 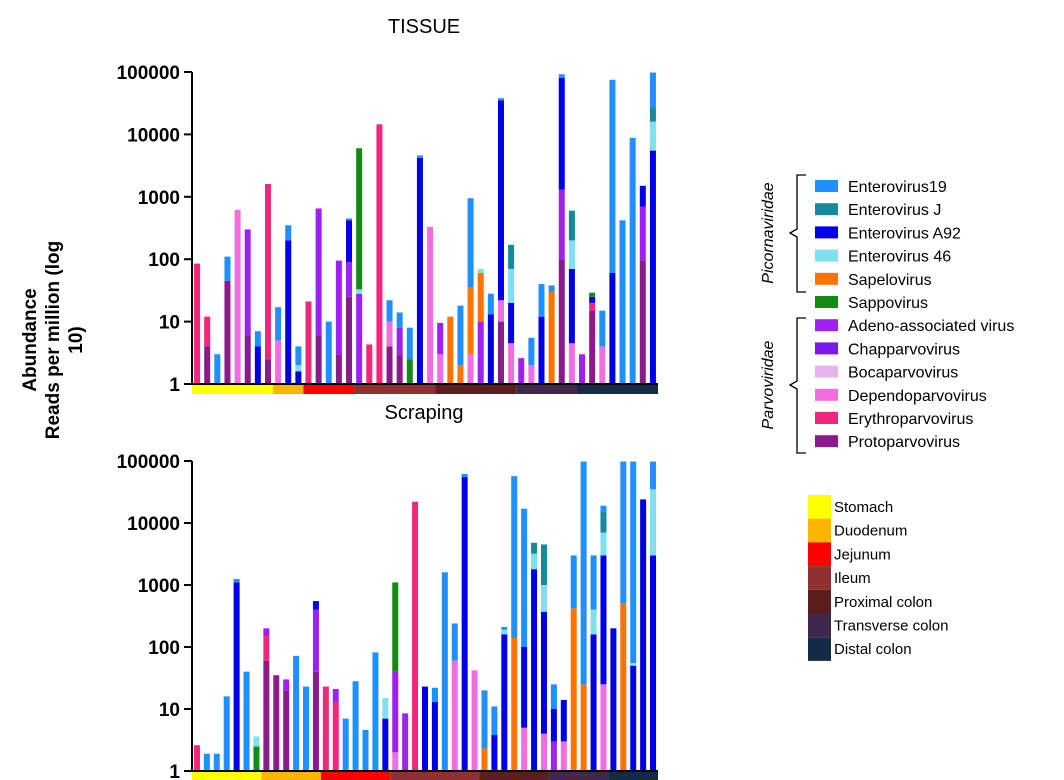 I want to click on legend-swatch-enterovirus-a92, so click(x=826, y=232).